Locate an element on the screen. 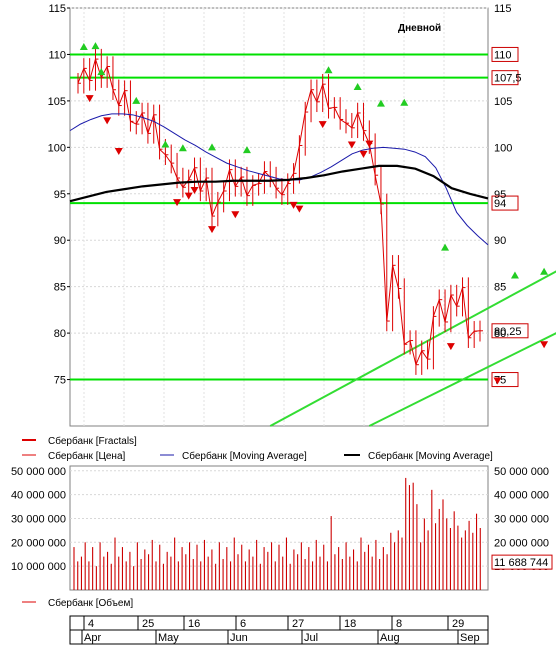 This screenshot has height=650, width=556. volume-tick-label-left: 10 000 000 is located at coordinates (38, 567).